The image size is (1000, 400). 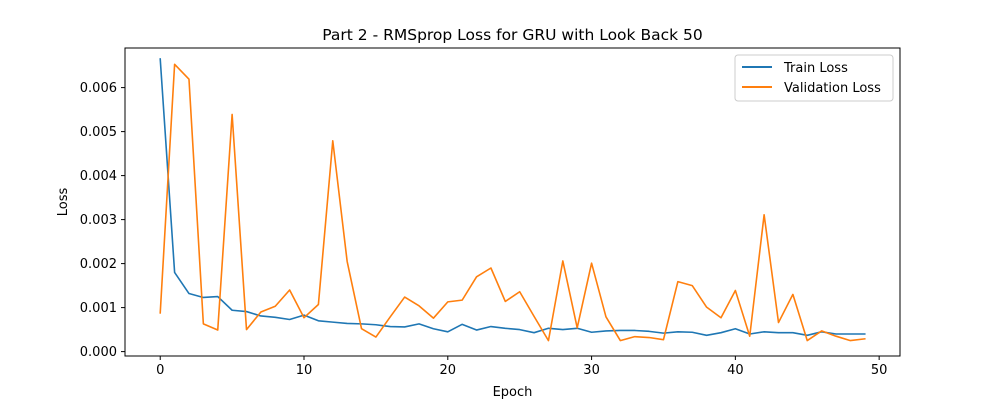 I want to click on y-tick-label: 0.003, so click(x=98, y=220).